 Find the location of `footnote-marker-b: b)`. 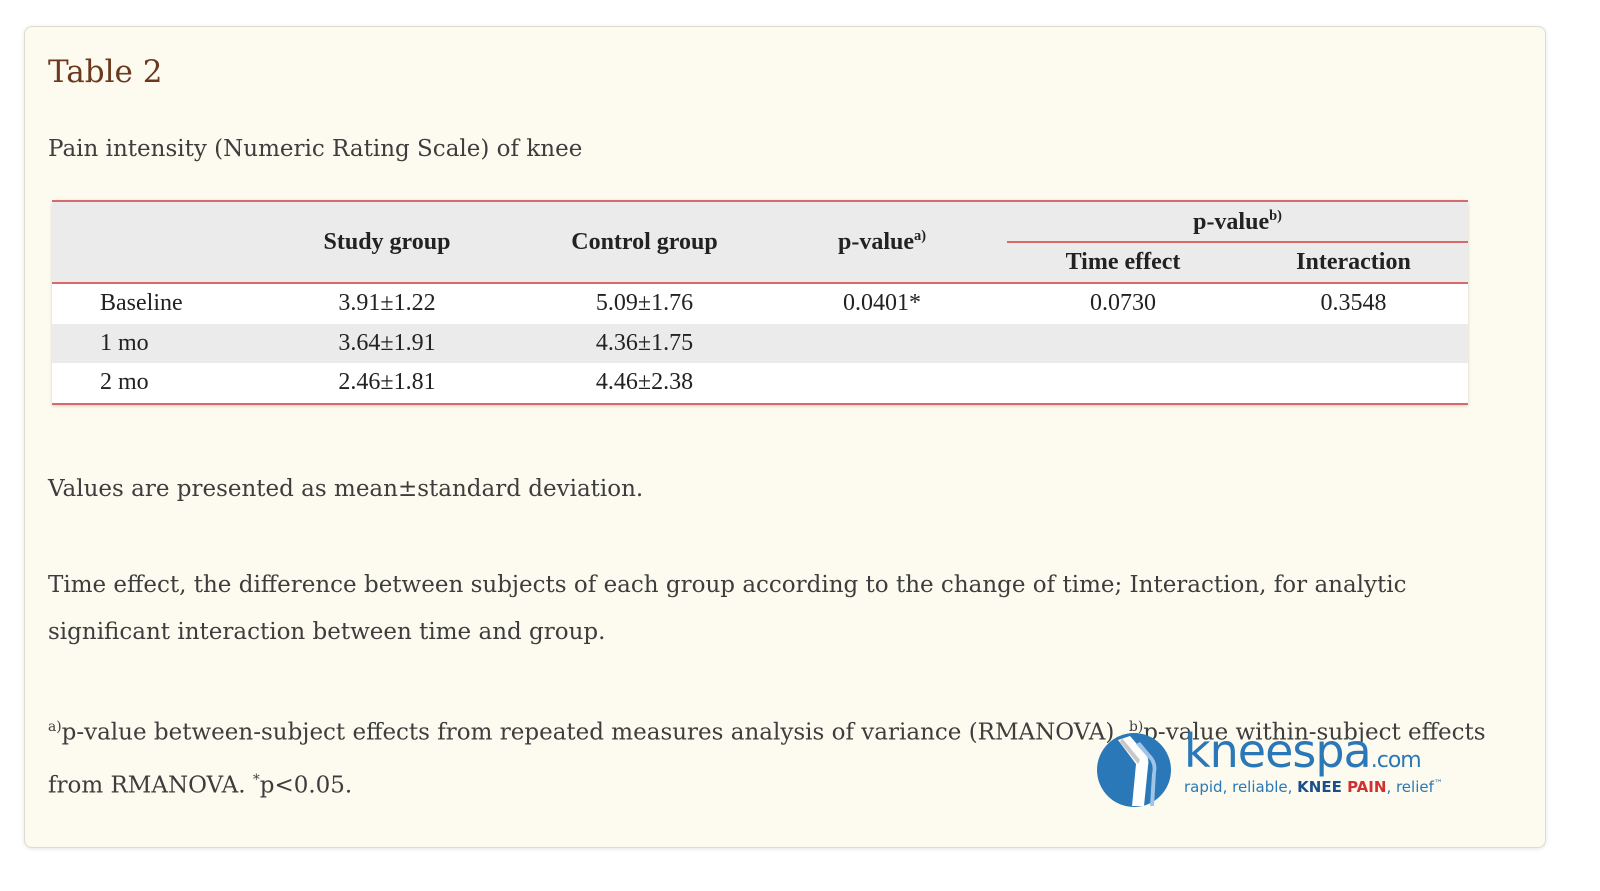

footnote-marker-b: b) is located at coordinates (1275, 215).